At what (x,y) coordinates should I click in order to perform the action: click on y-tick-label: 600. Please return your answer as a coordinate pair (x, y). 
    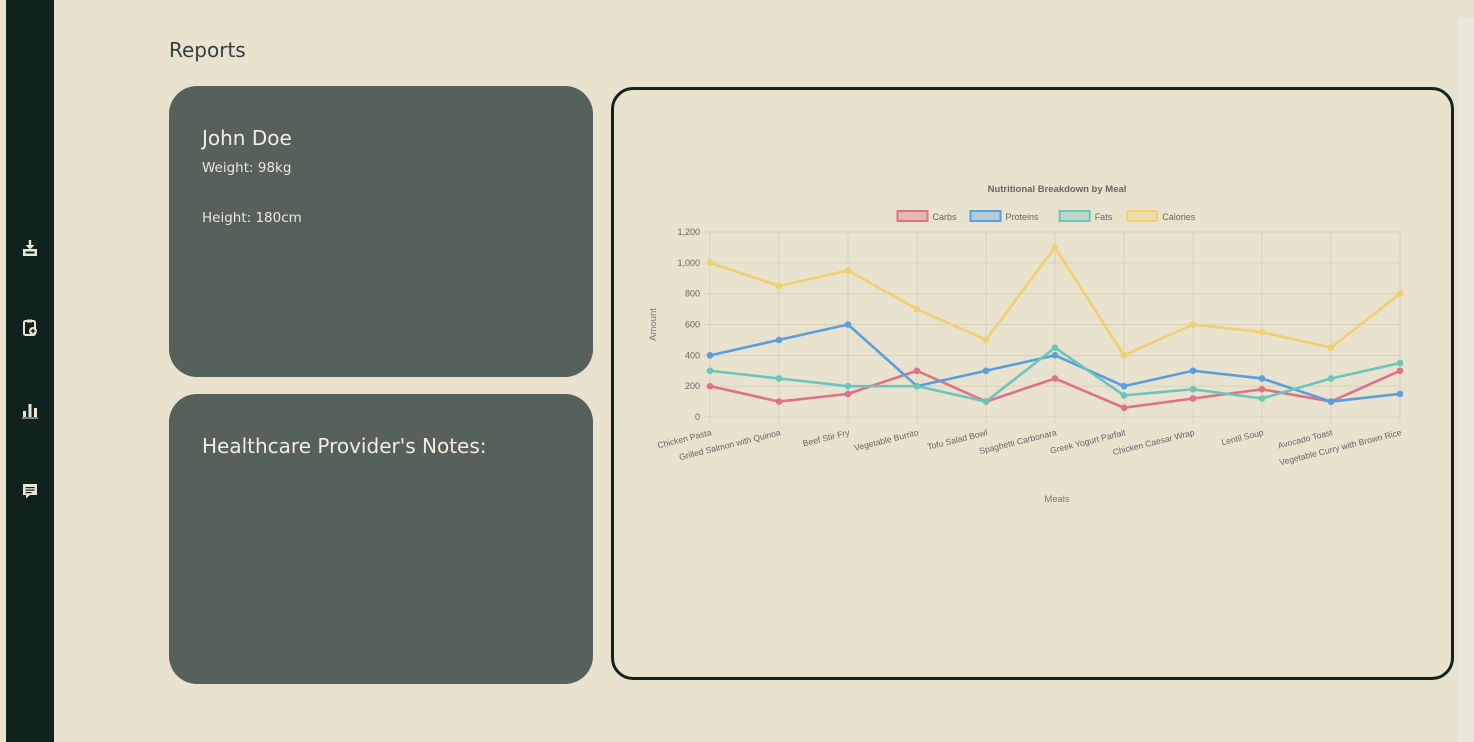
    Looking at the image, I should click on (692, 325).